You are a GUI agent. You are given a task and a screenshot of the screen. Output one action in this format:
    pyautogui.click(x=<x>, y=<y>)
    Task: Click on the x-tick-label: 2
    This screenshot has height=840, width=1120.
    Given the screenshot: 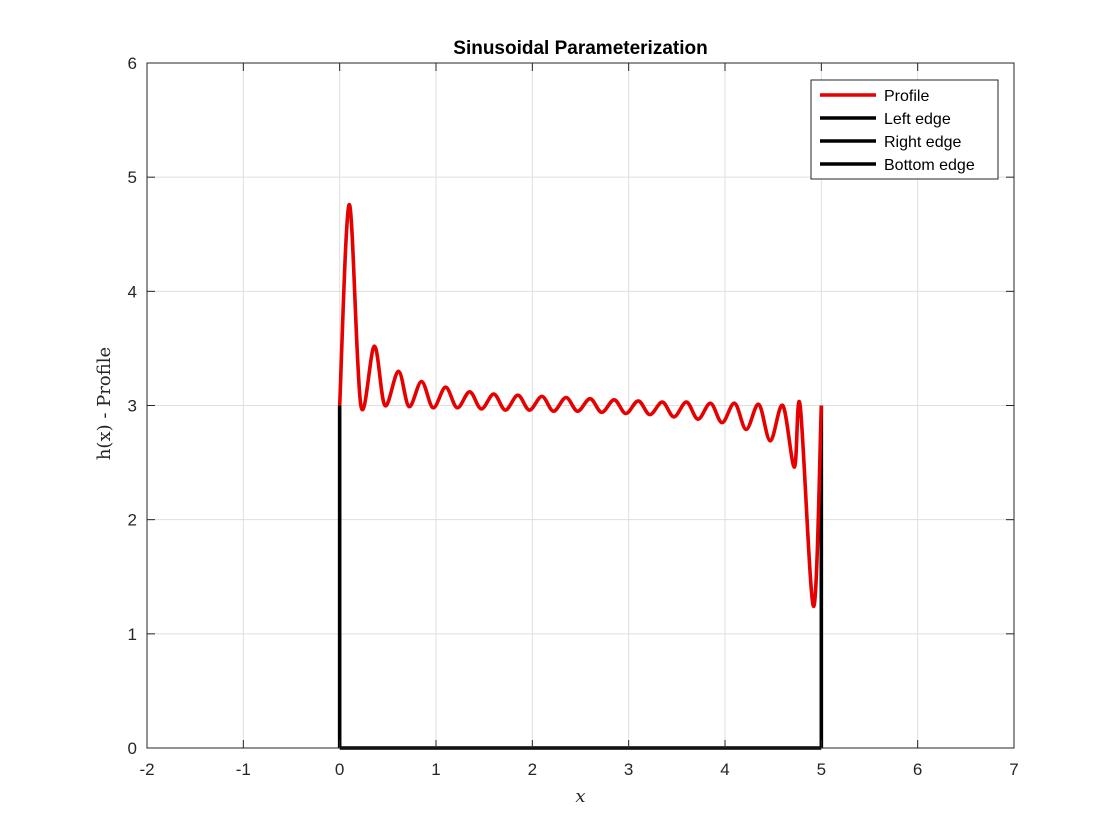 What is the action you would take?
    pyautogui.click(x=532, y=769)
    